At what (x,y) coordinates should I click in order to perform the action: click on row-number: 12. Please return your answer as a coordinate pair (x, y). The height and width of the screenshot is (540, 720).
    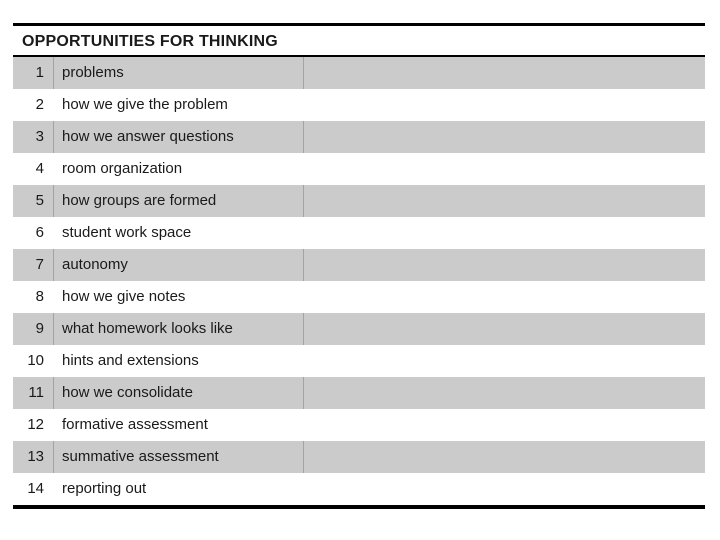
    Looking at the image, I should click on (35, 424).